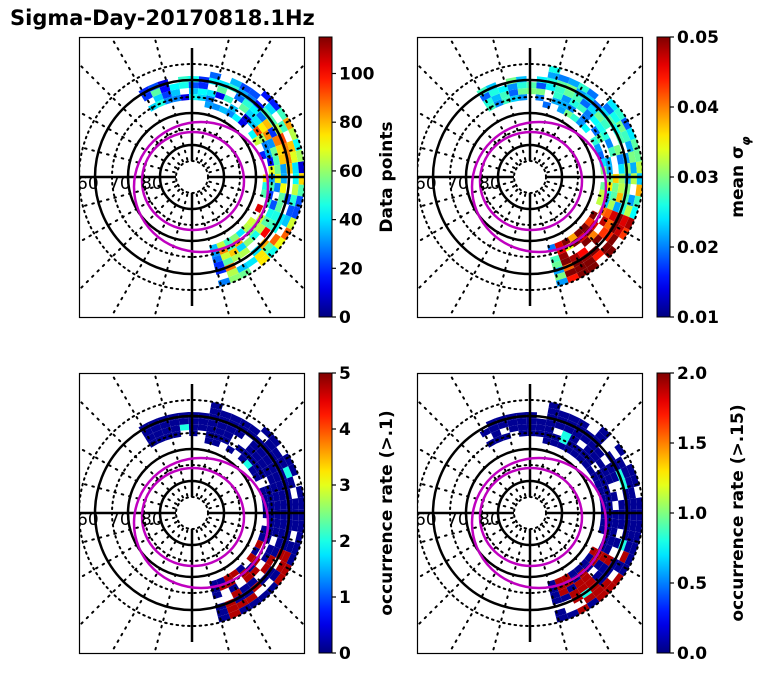 The height and width of the screenshot is (674, 759). I want to click on figure-title: Sigma-Day-20170818.1Hz, so click(162, 18).